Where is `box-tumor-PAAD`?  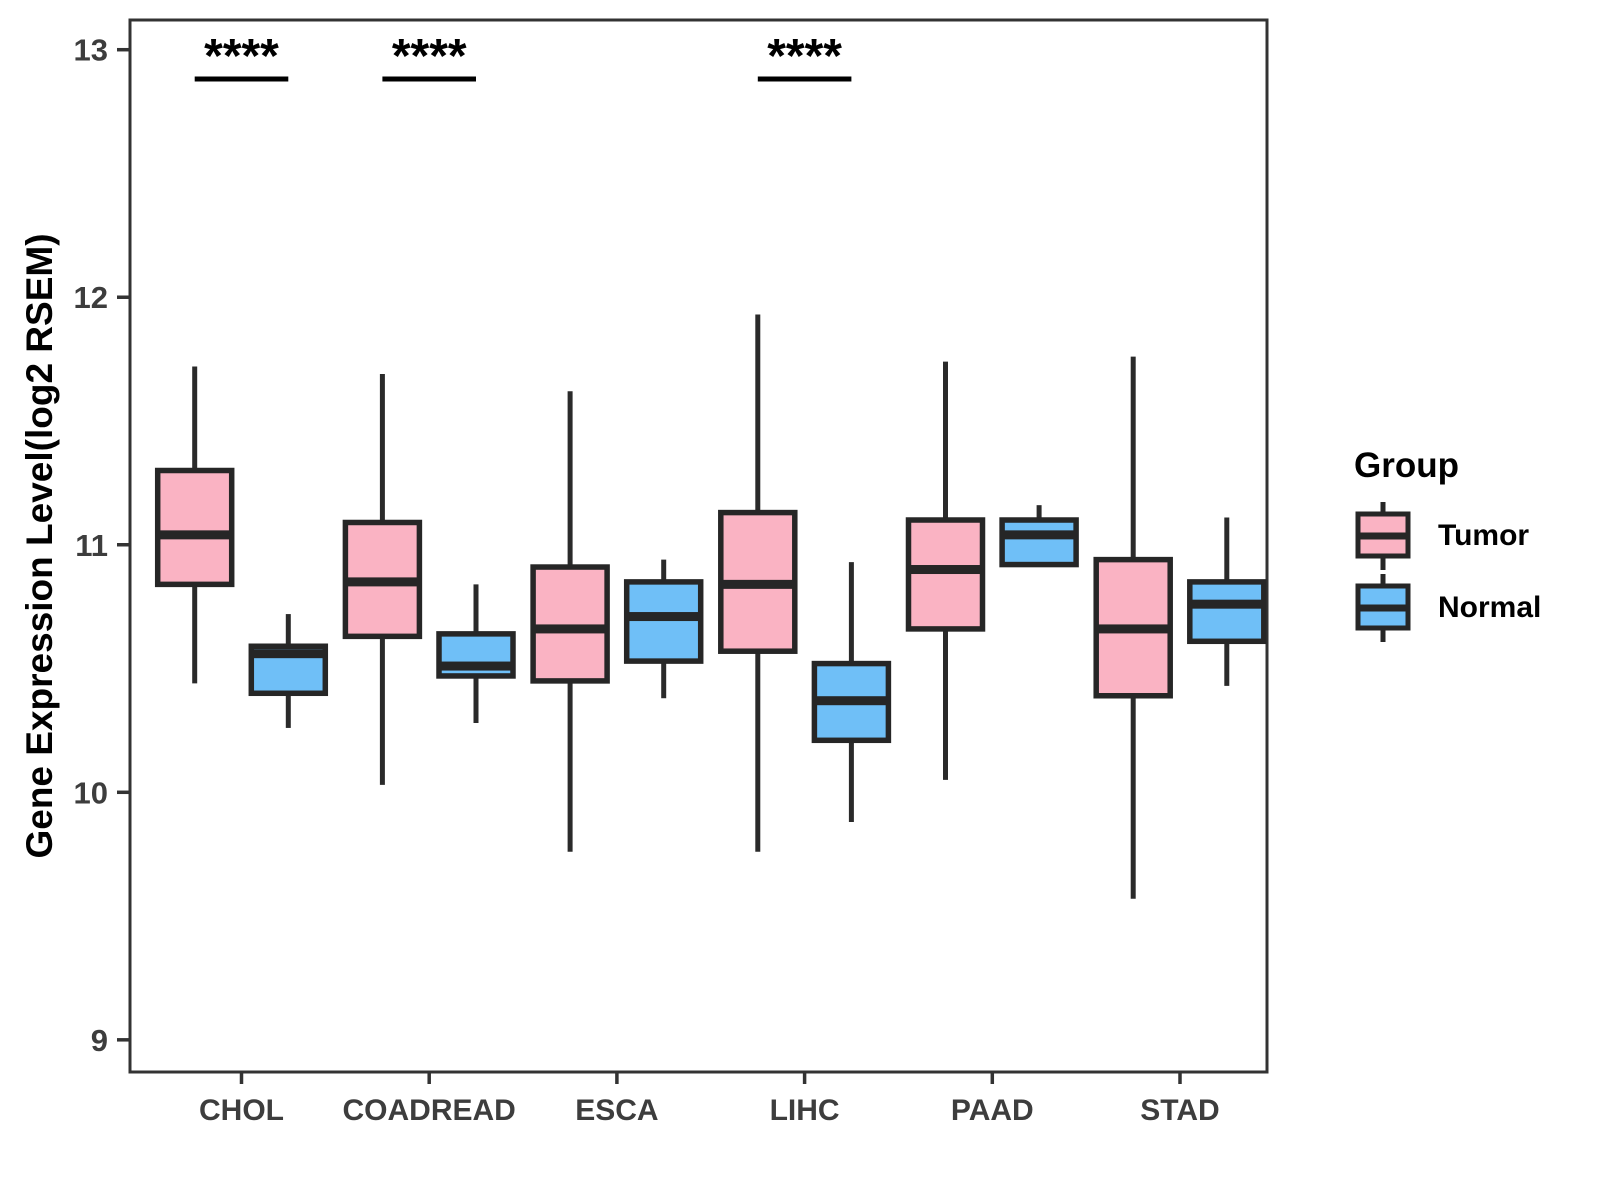
box-tumor-PAAD is located at coordinates (945, 574).